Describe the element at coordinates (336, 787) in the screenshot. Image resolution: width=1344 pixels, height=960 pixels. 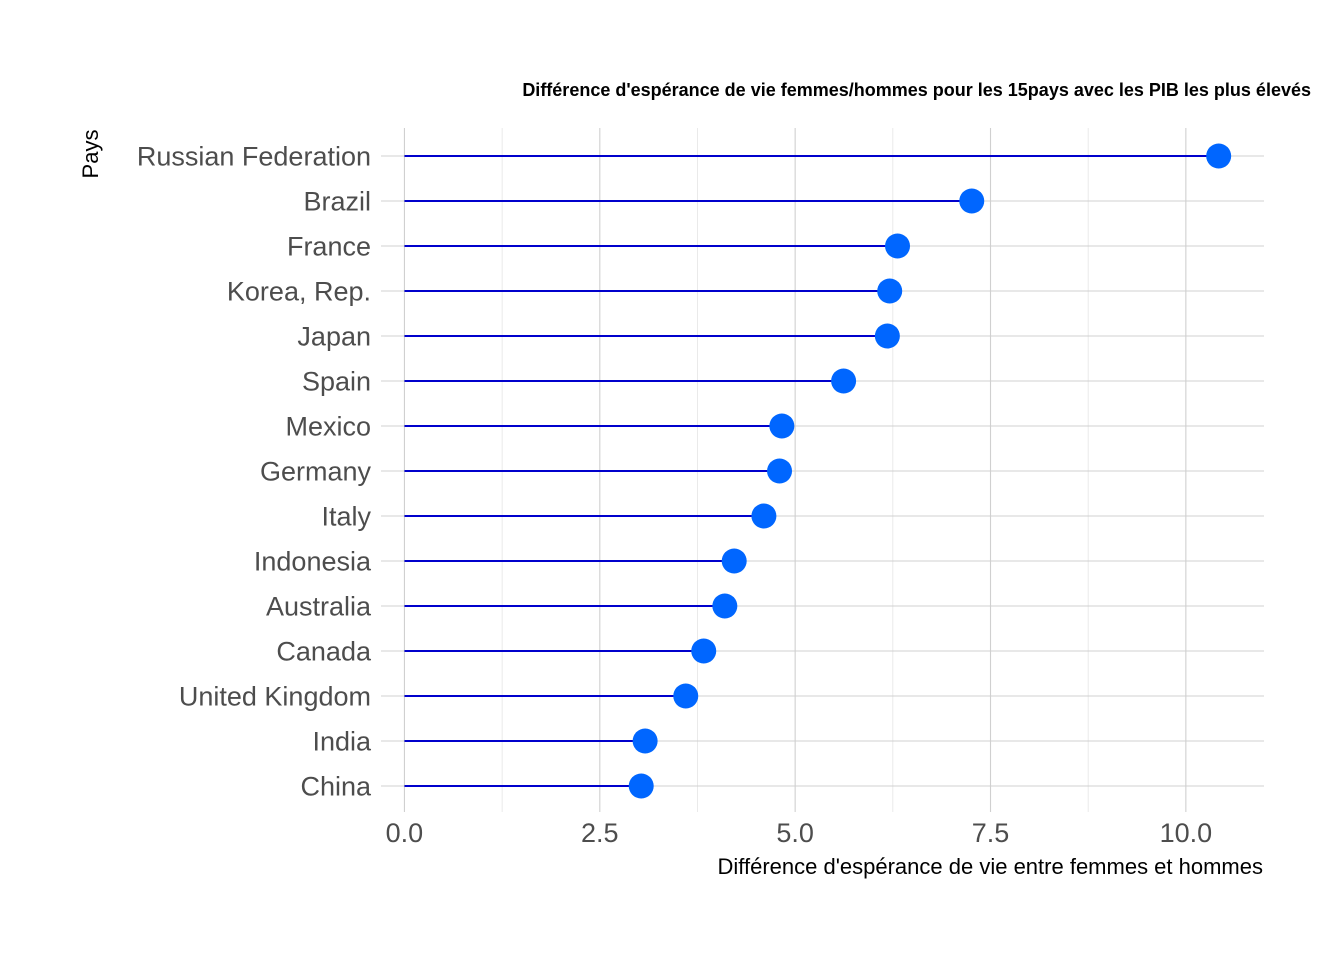
I see `category-label: China` at that location.